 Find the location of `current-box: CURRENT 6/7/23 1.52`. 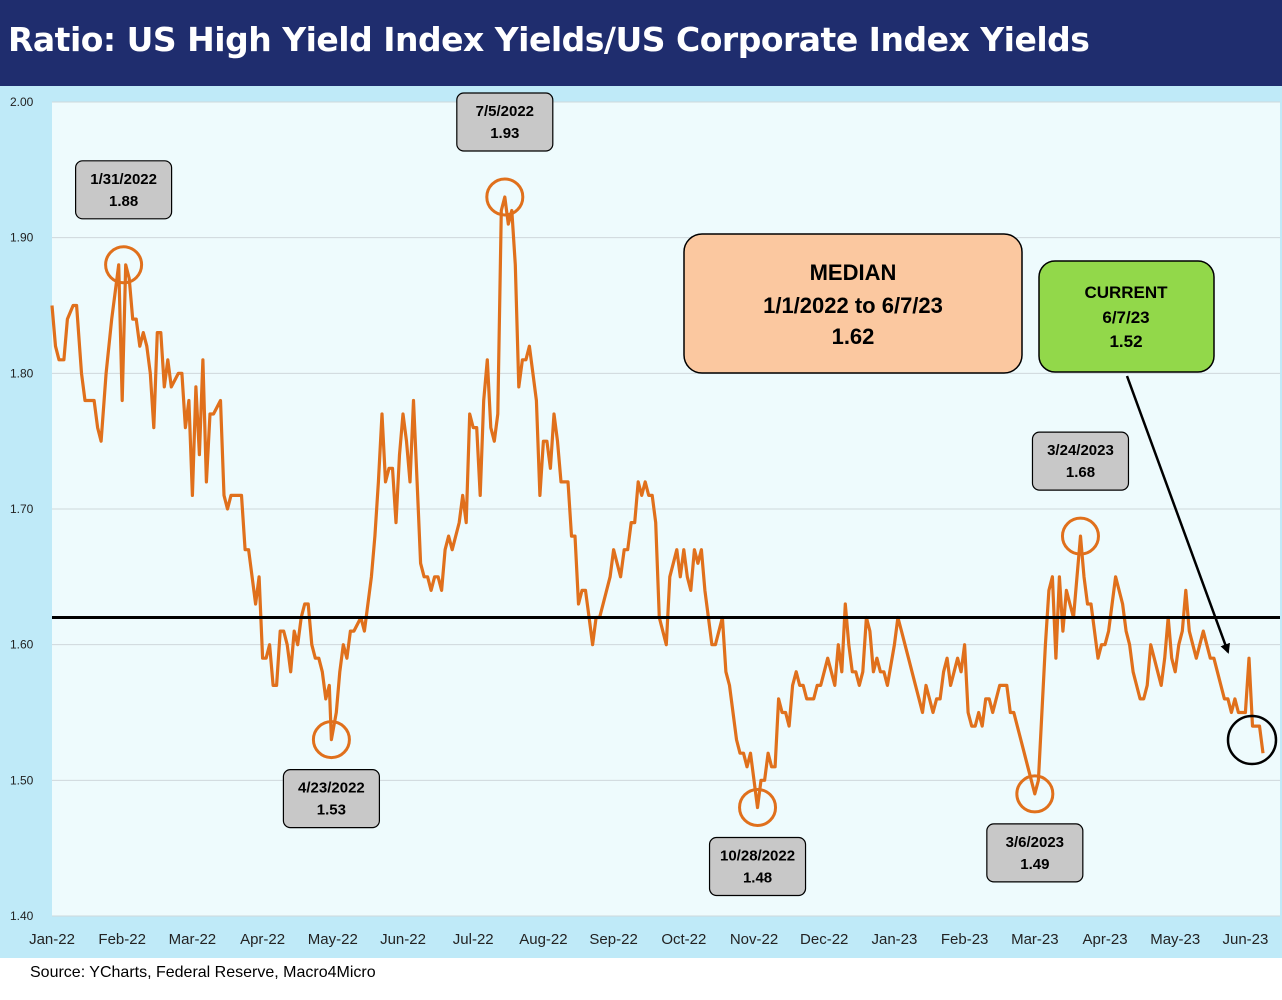

current-box: CURRENT 6/7/23 1.52 is located at coordinates (1126, 316).